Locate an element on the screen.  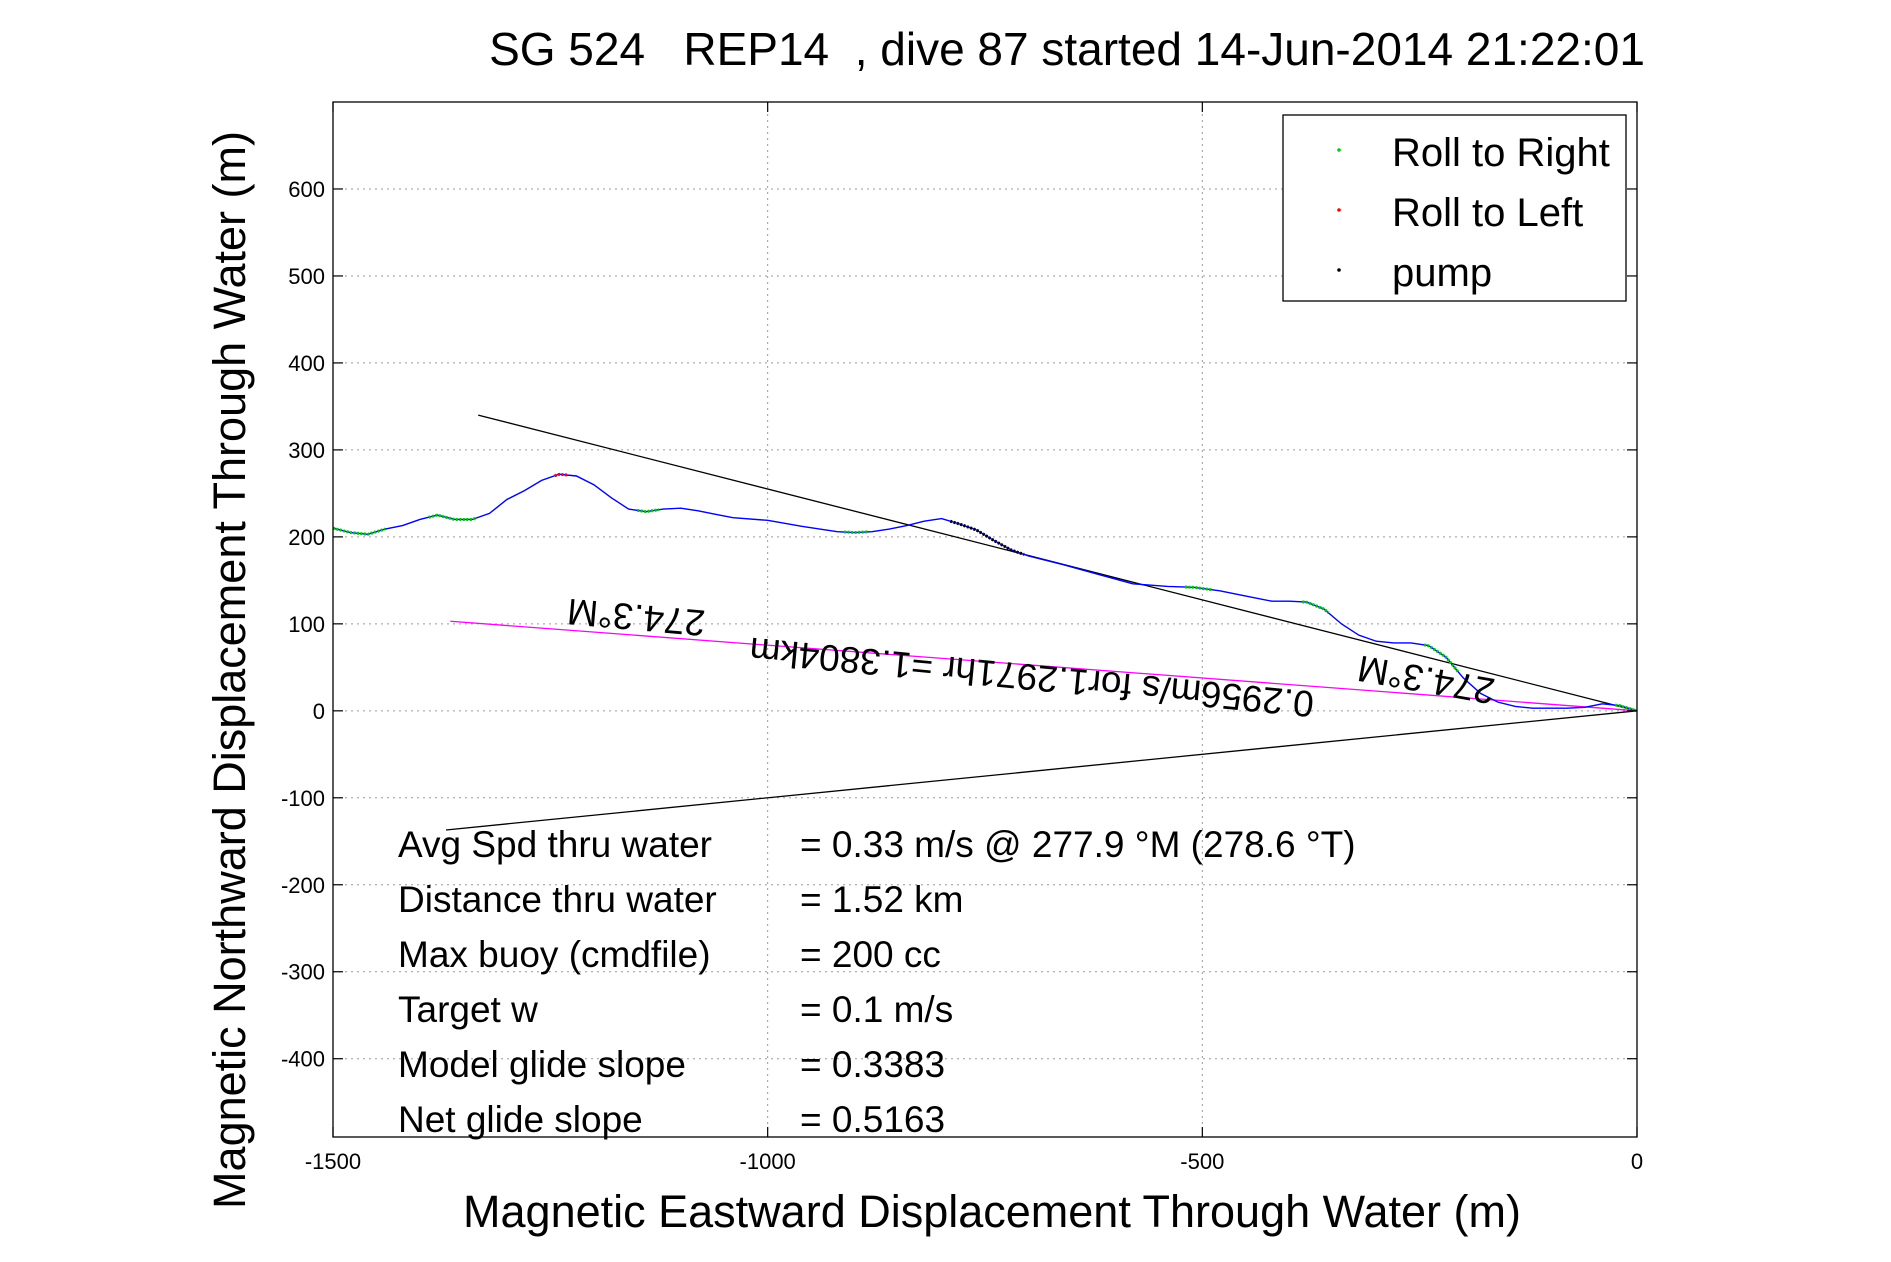
stat-value-6: = 0.5163 is located at coordinates (872, 1119).